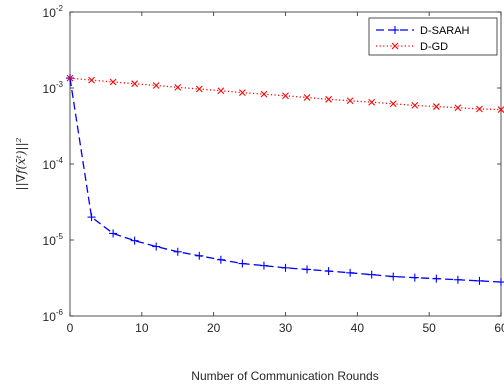  What do you see at coordinates (214, 328) in the screenshot?
I see `x-tick-label: 20` at bounding box center [214, 328].